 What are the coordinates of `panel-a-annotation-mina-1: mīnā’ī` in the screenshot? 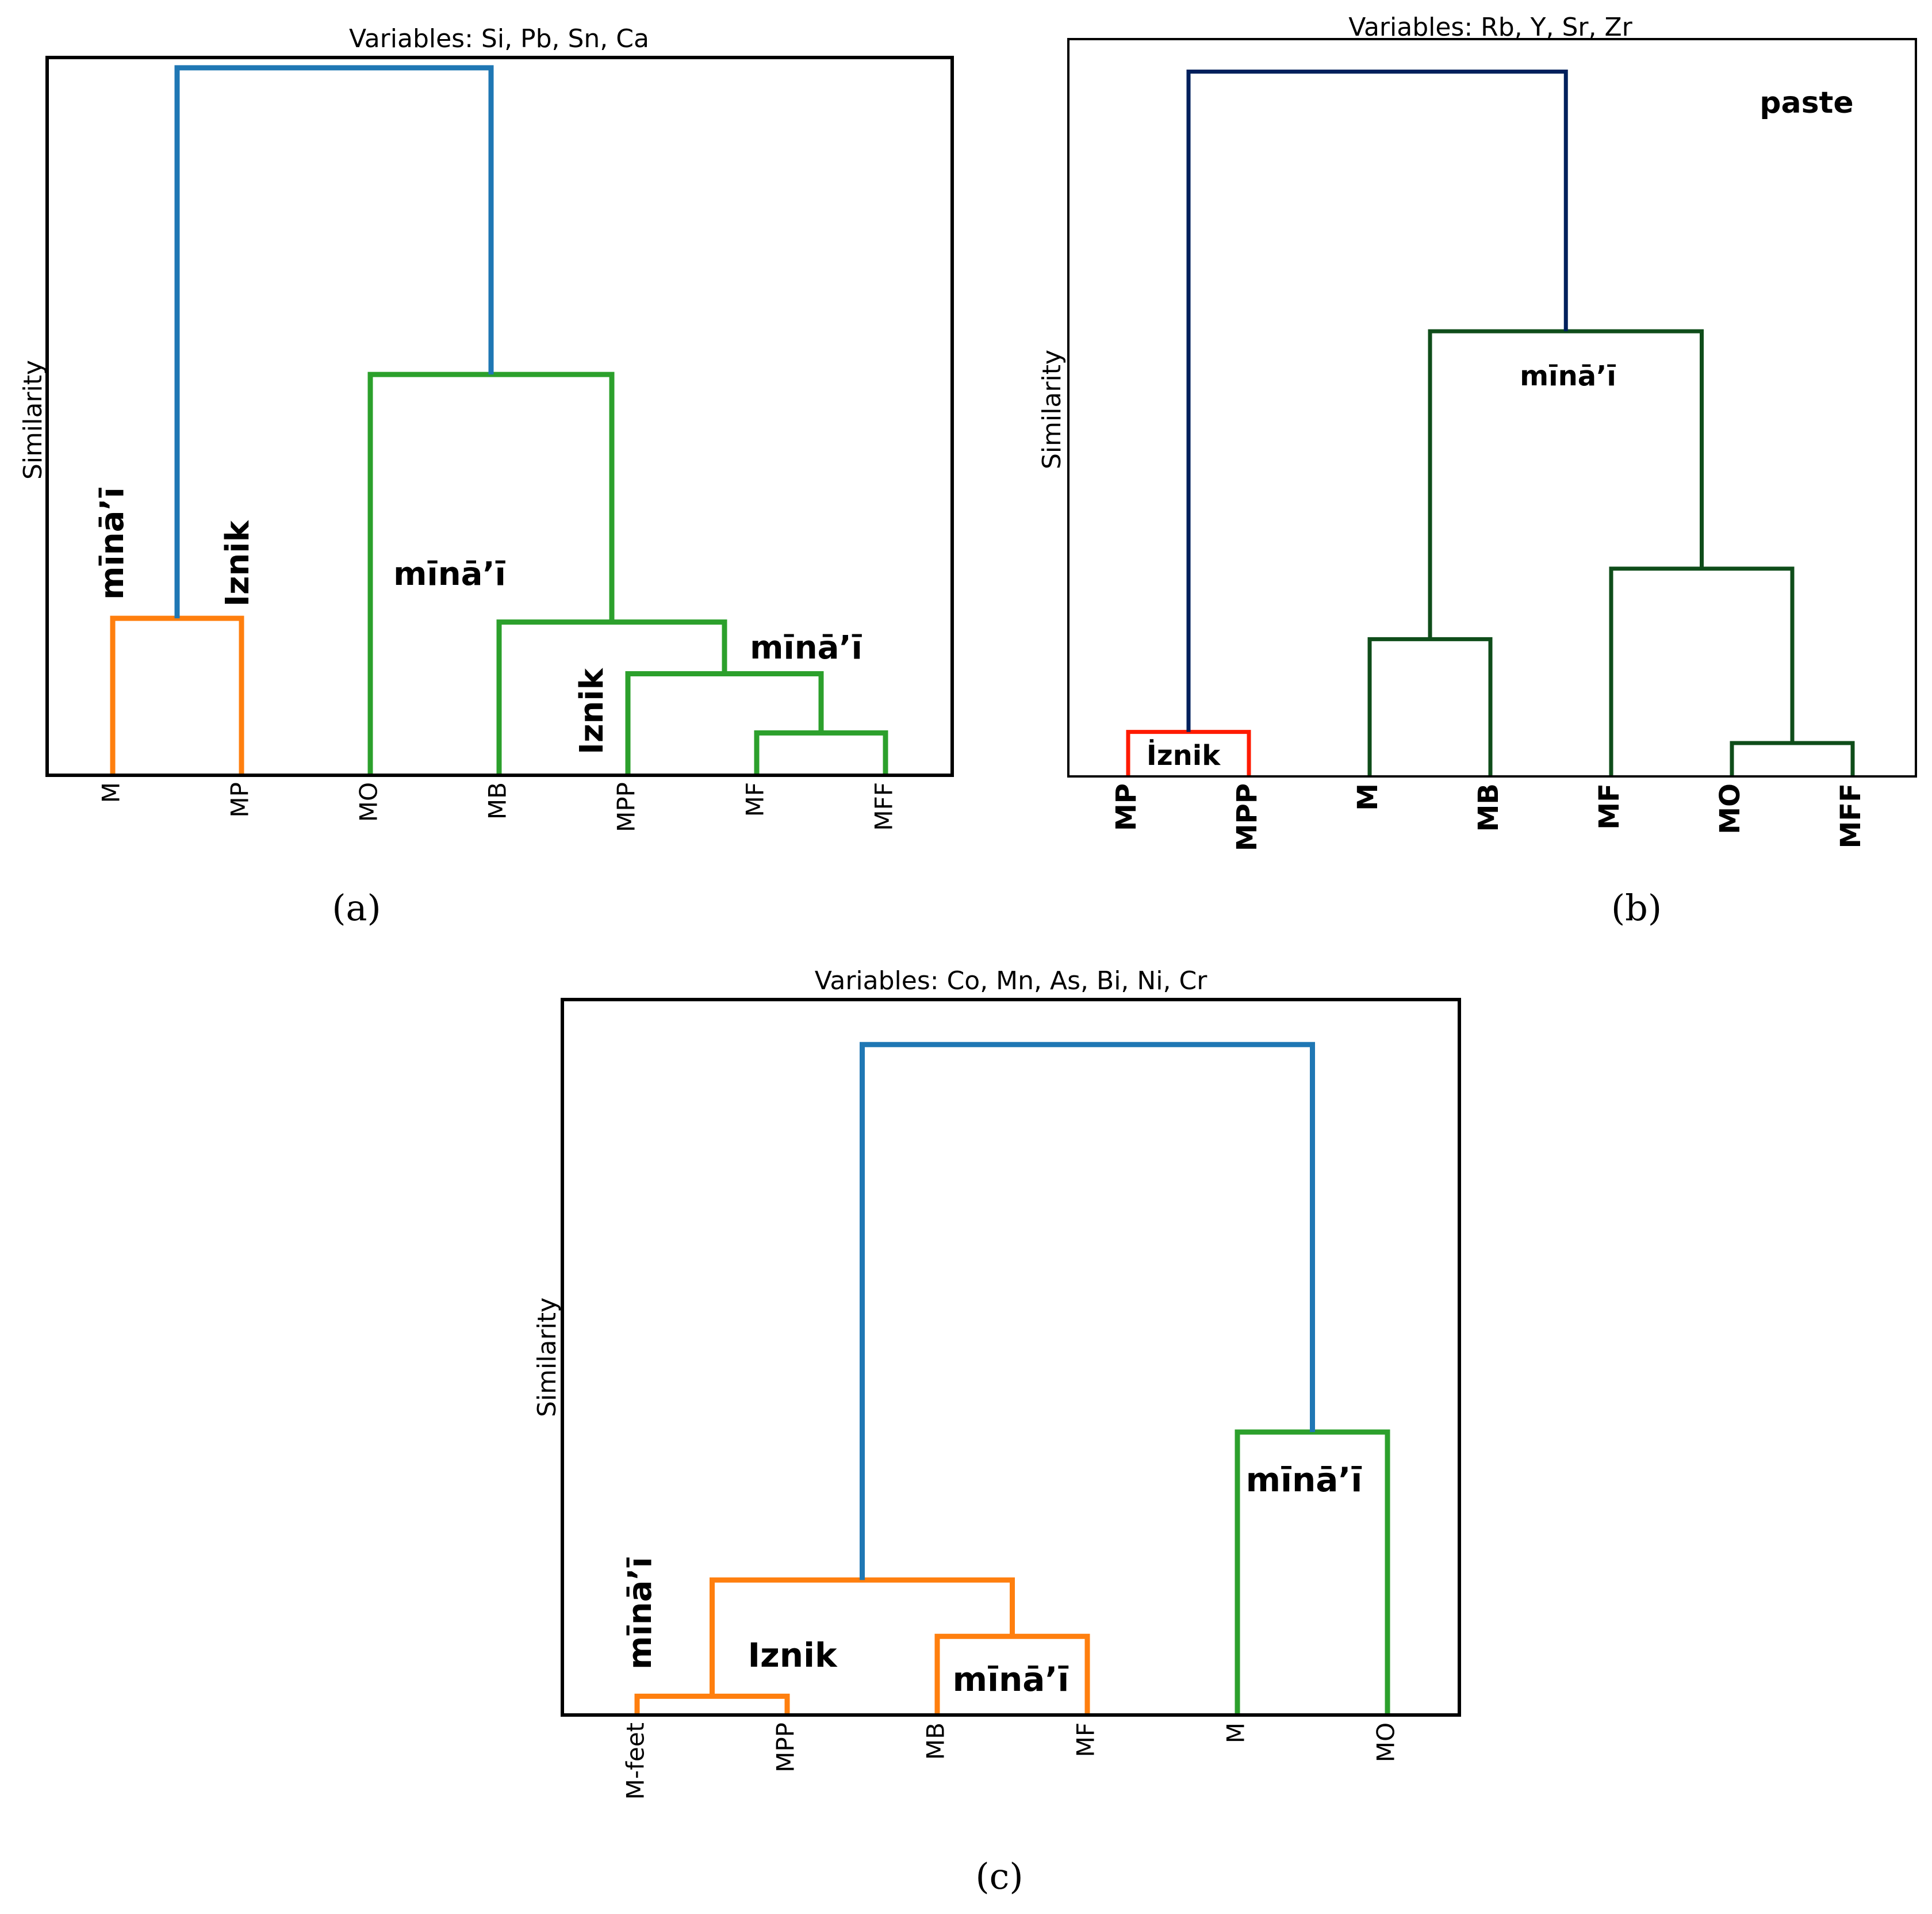 It's located at (112, 543).